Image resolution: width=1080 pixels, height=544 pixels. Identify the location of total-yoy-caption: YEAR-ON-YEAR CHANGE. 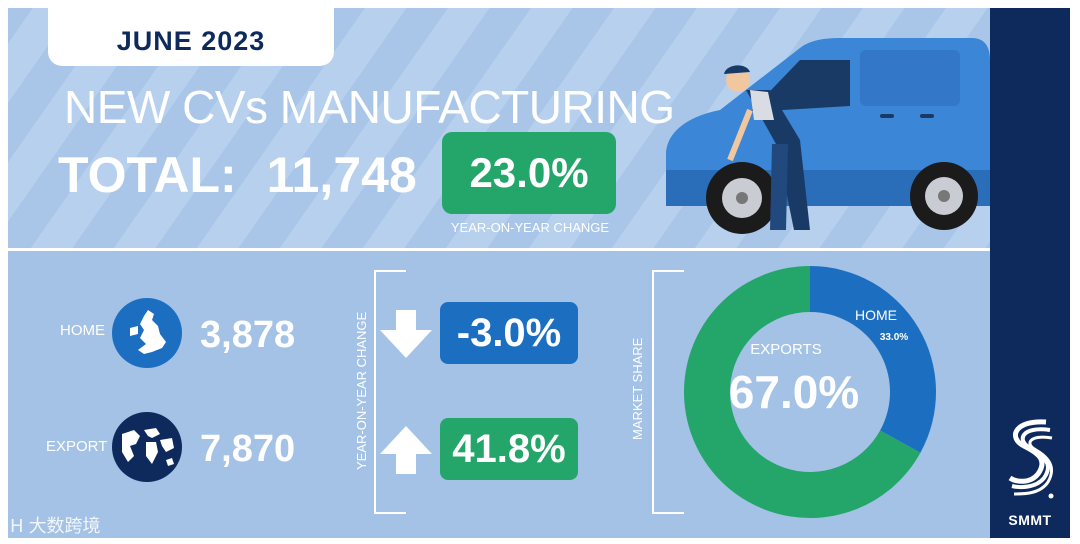
(530, 227).